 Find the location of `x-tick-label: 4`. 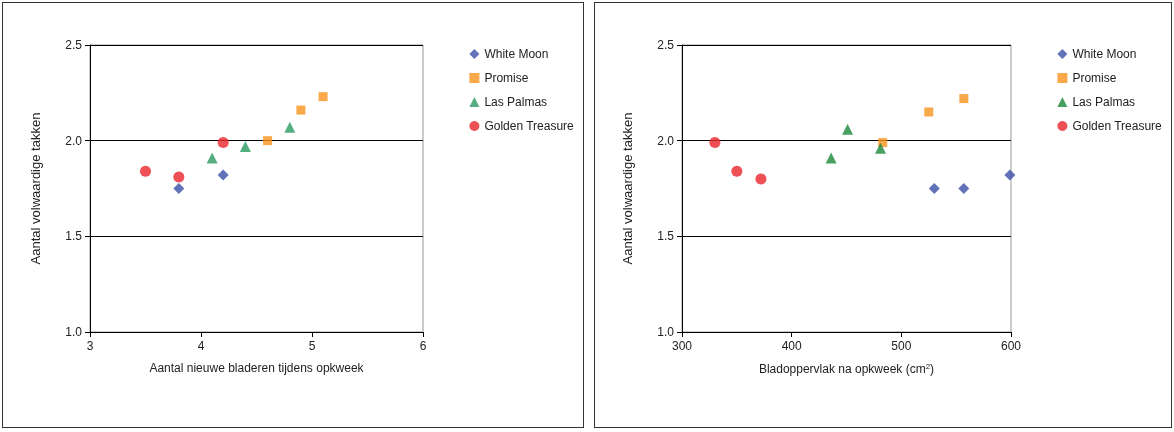

x-tick-label: 4 is located at coordinates (201, 346).